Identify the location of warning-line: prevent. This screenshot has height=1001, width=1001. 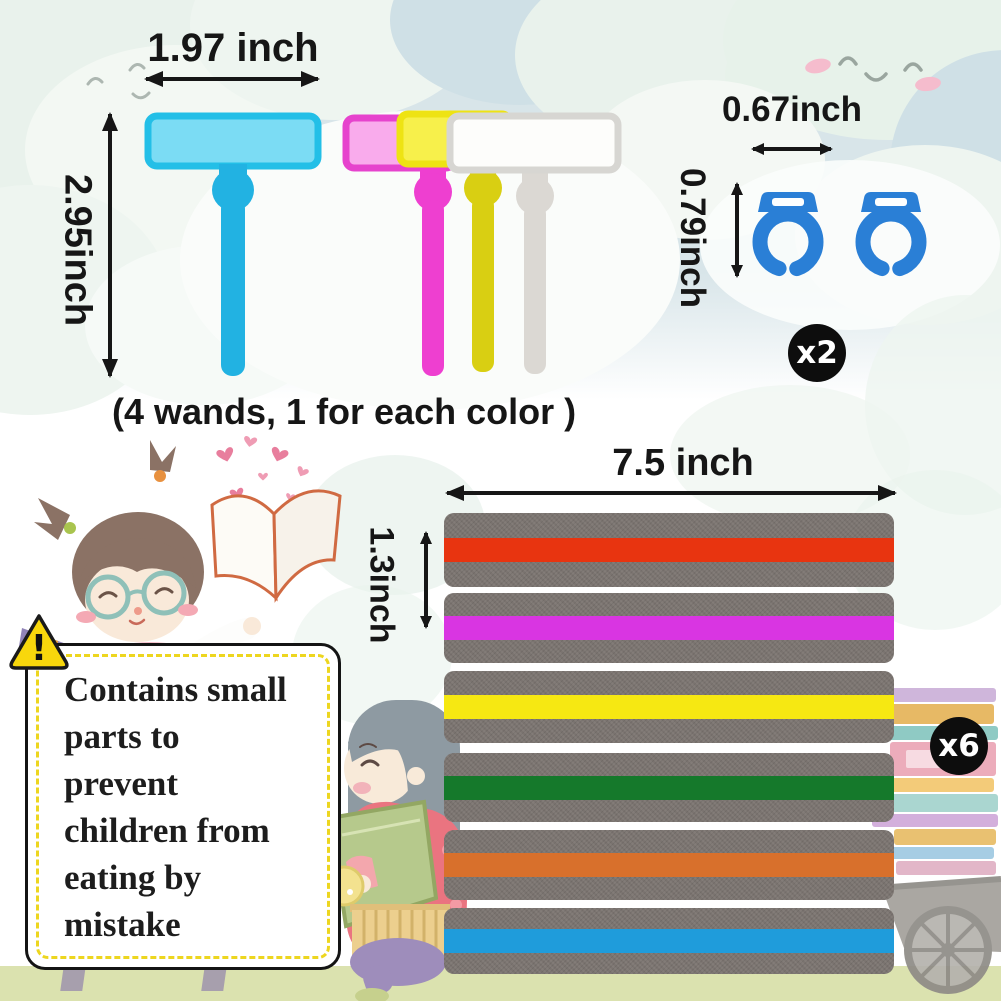
(121, 783).